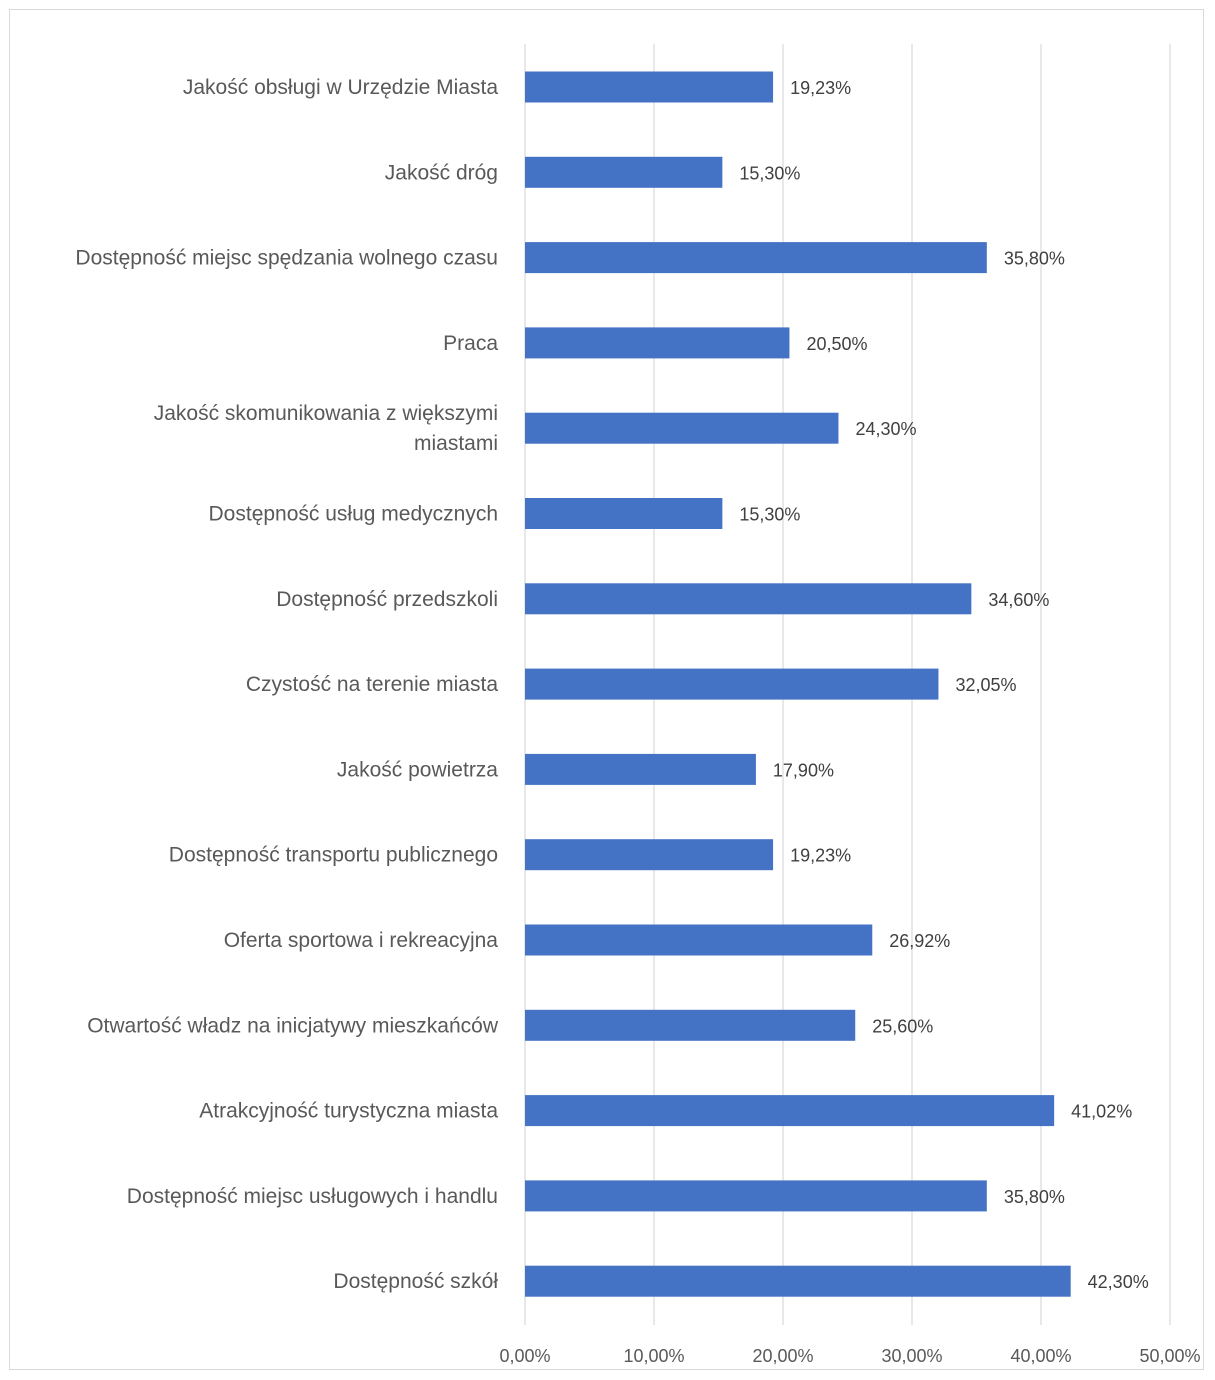 Image resolution: width=1215 pixels, height=1380 pixels. What do you see at coordinates (456, 443) in the screenshot?
I see `category-label-4-line-1: miastami` at bounding box center [456, 443].